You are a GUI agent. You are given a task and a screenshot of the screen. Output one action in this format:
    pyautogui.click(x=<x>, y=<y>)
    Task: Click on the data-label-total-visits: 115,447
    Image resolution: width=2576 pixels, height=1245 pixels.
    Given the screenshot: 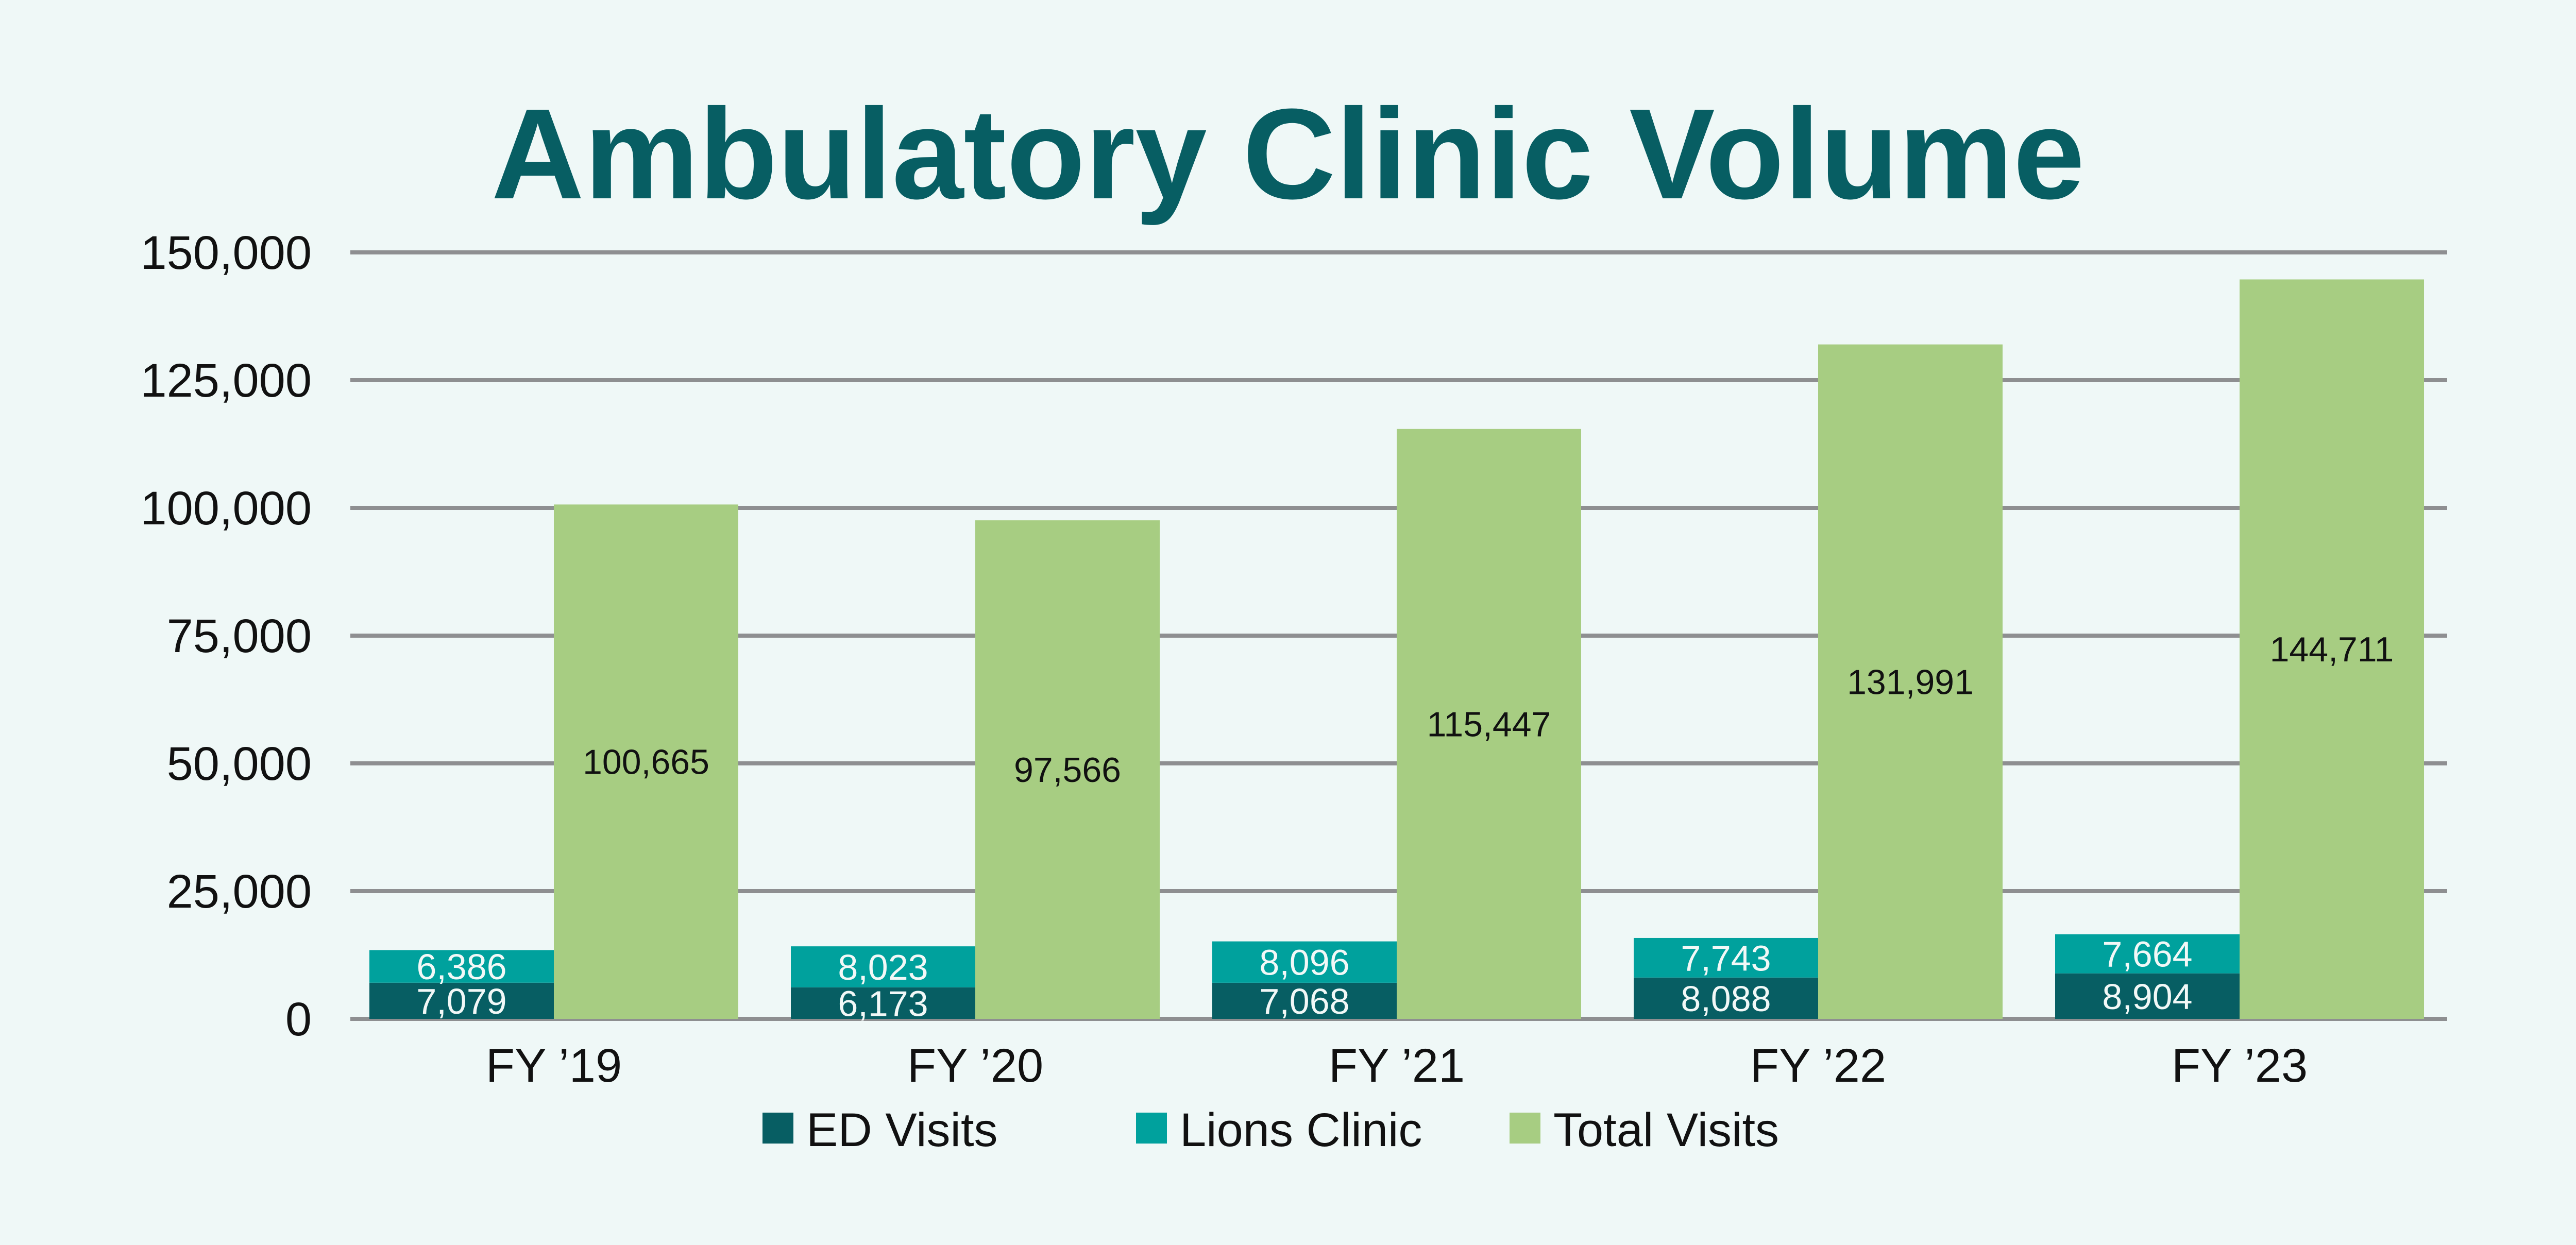 What is the action you would take?
    pyautogui.click(x=1489, y=724)
    